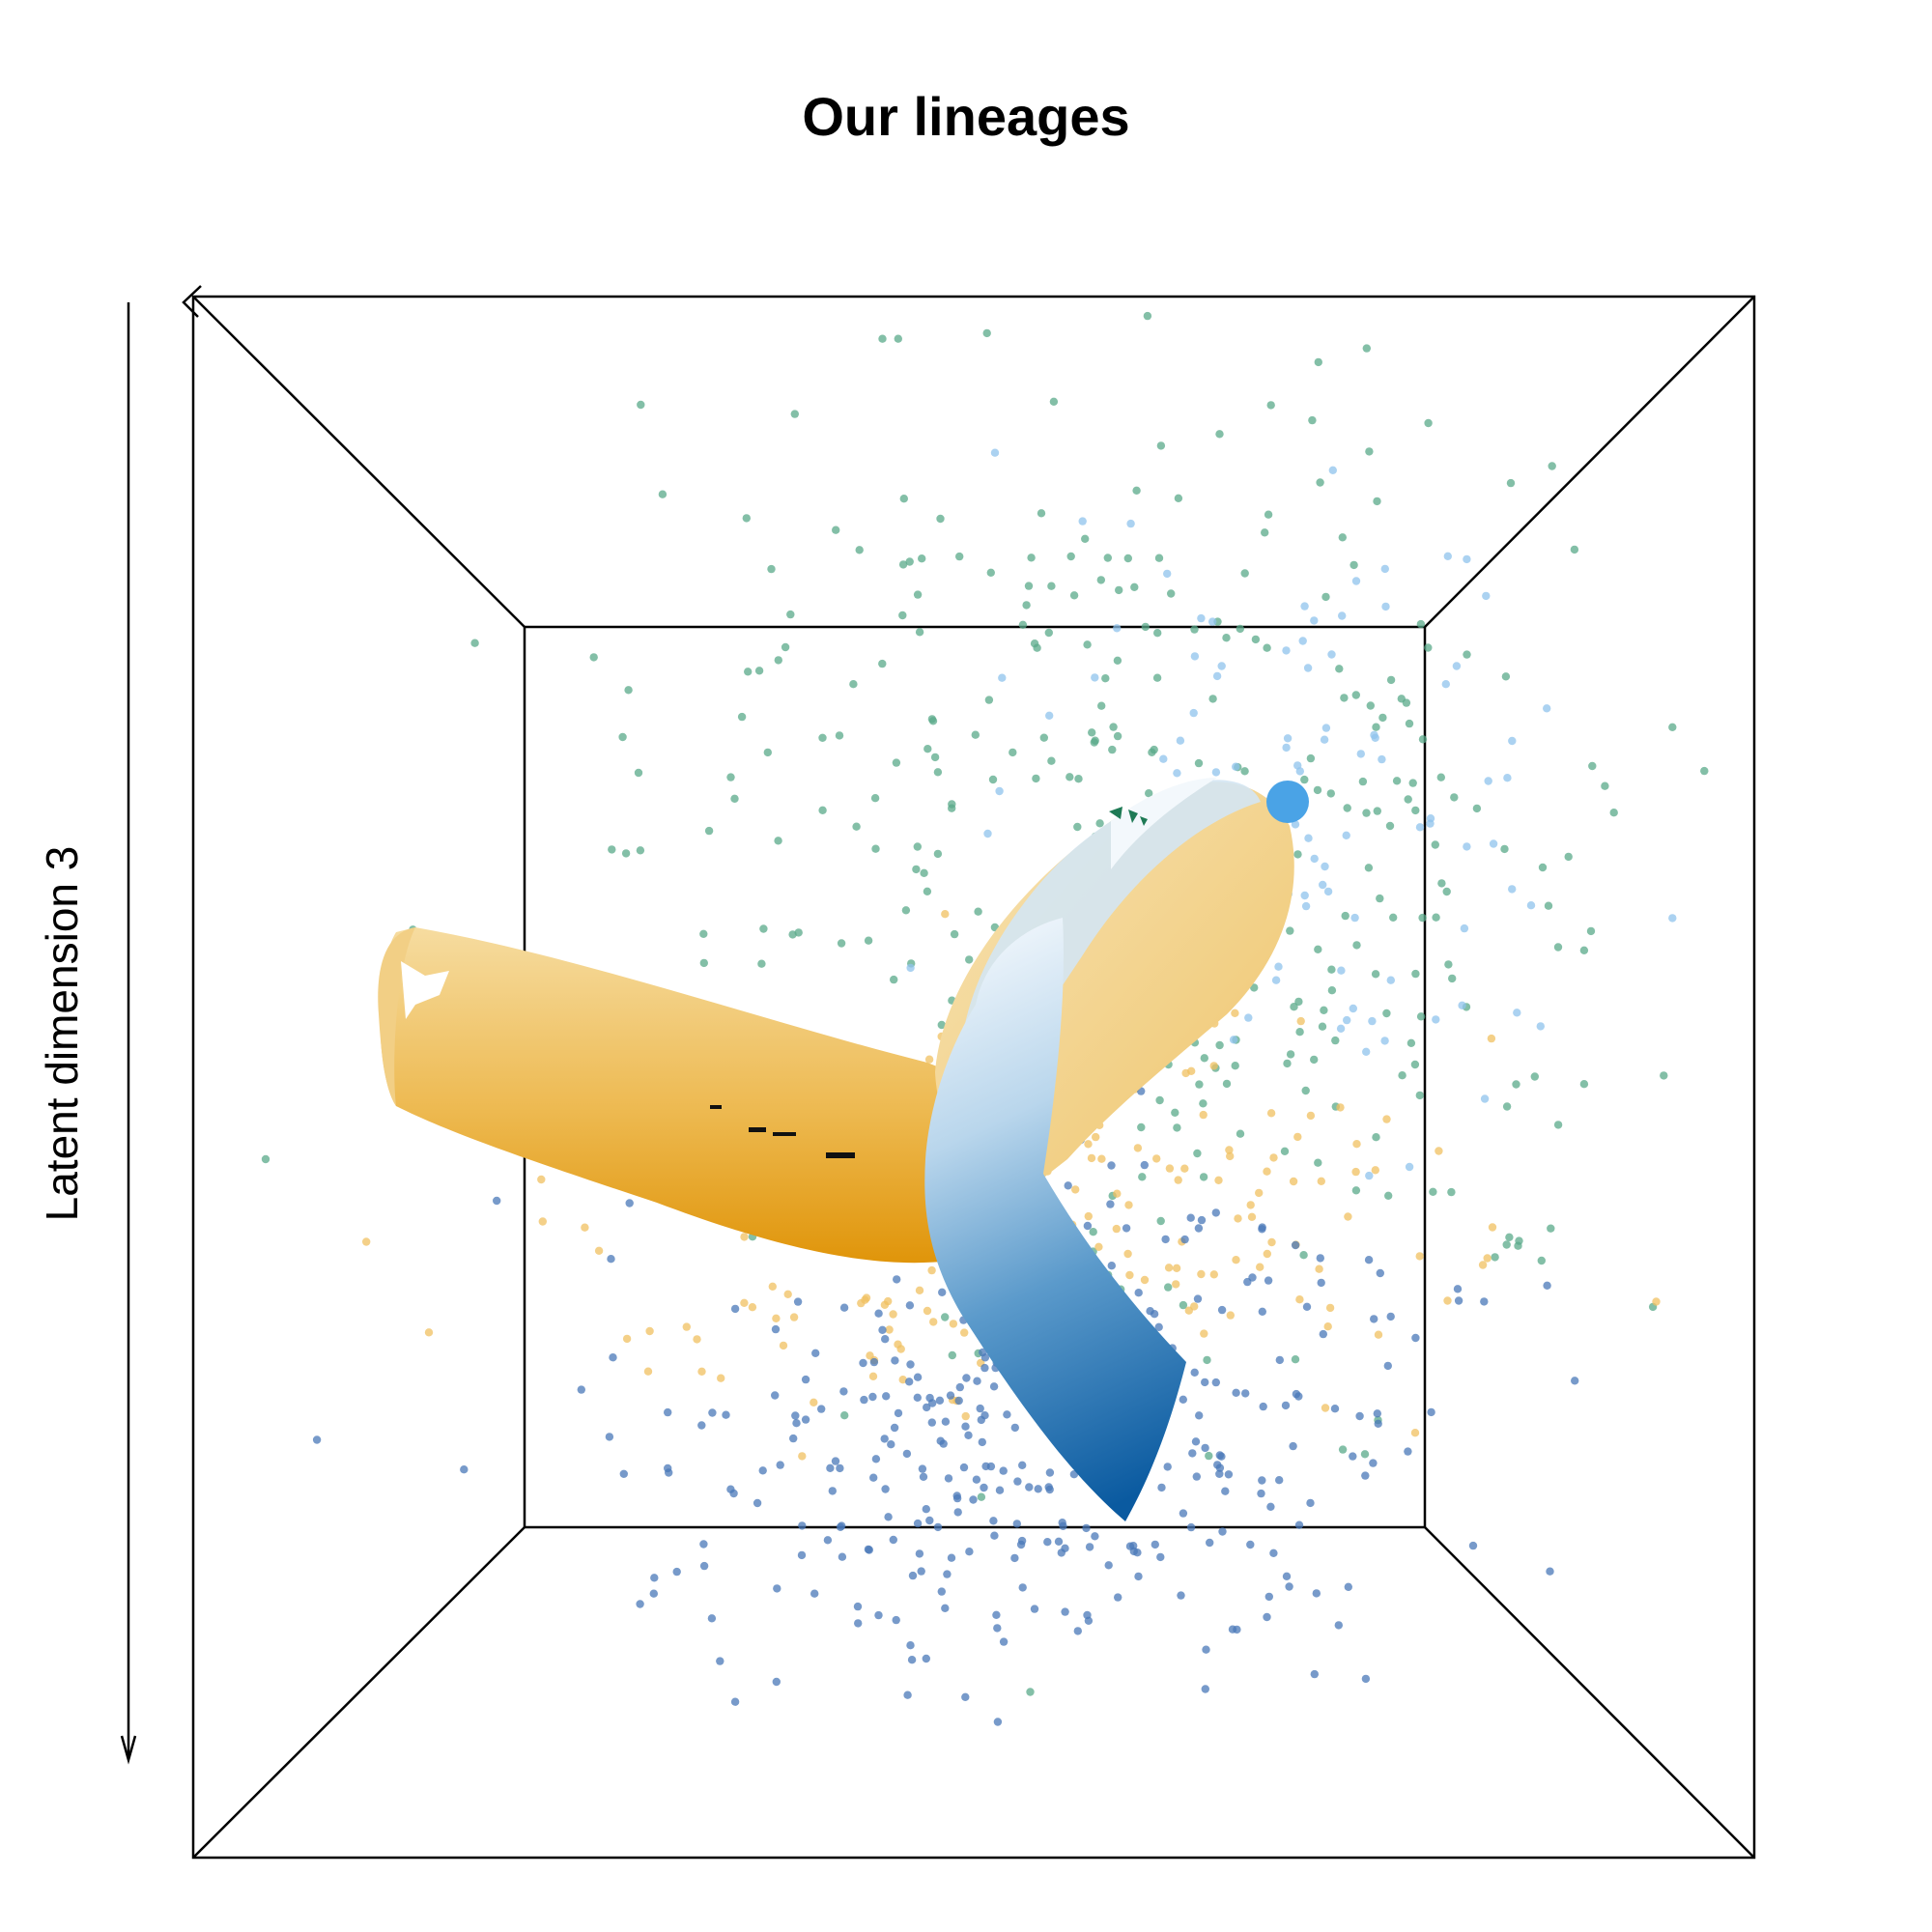 Image resolution: width=1932 pixels, height=1932 pixels. Describe the element at coordinates (1128, 816) in the screenshot. I see `lineage-green-fragment` at that location.